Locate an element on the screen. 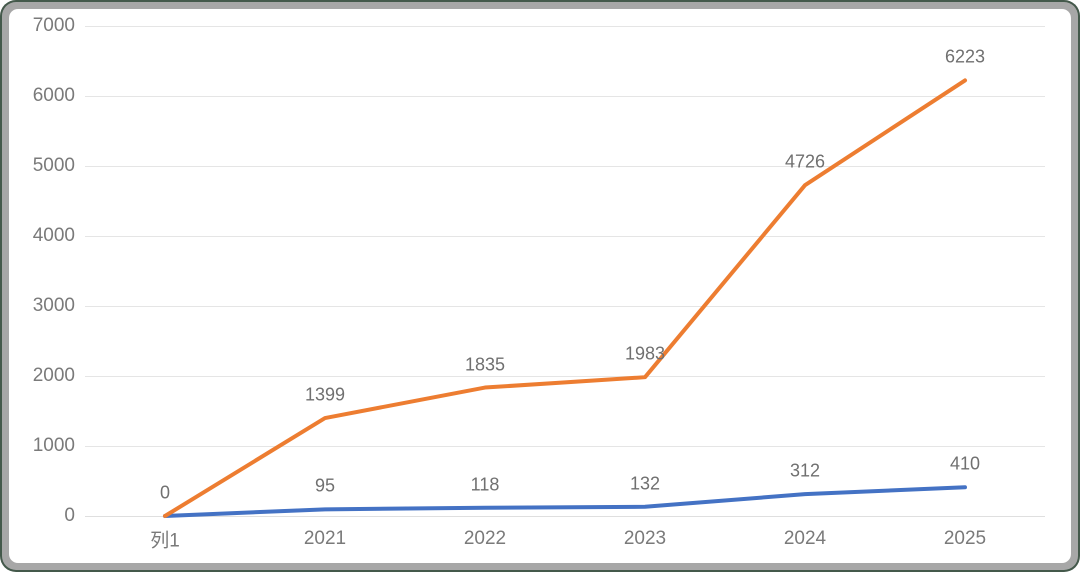 The image size is (1080, 572). y-tick-label: 7000 is located at coordinates (53, 25).